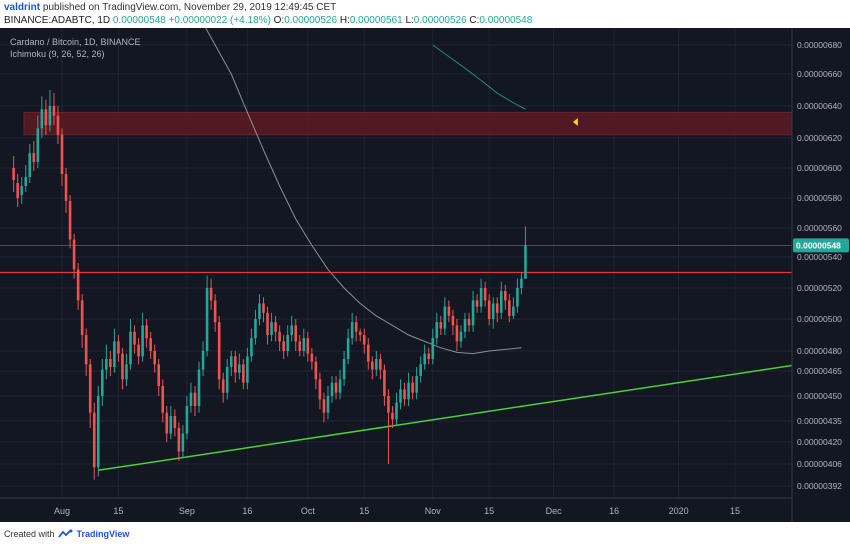  Describe the element at coordinates (376, 20) in the screenshot. I see `high-value: 0.00000561` at that location.